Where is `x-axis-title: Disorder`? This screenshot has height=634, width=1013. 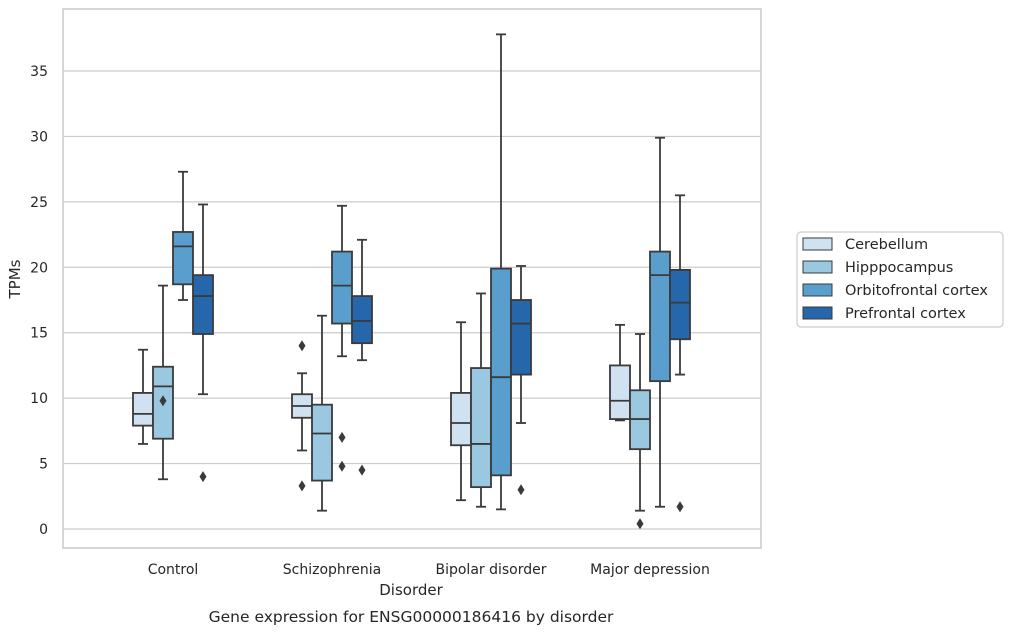 x-axis-title: Disorder is located at coordinates (411, 590).